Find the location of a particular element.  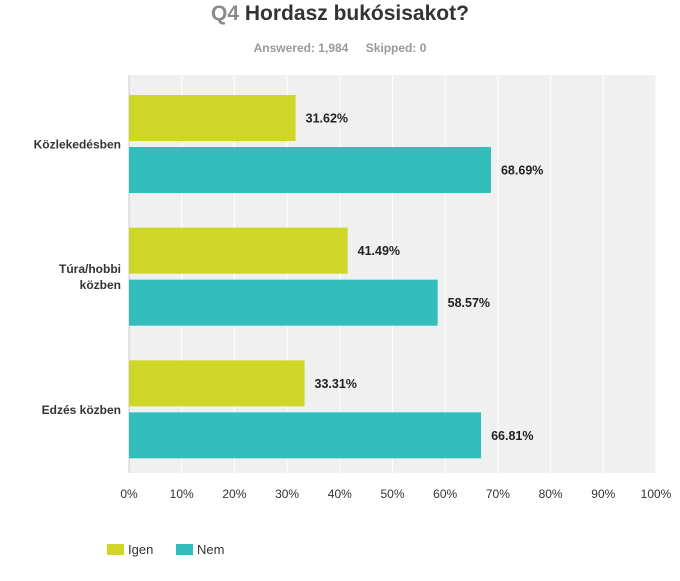

data-label: 68.69% is located at coordinates (522, 171).